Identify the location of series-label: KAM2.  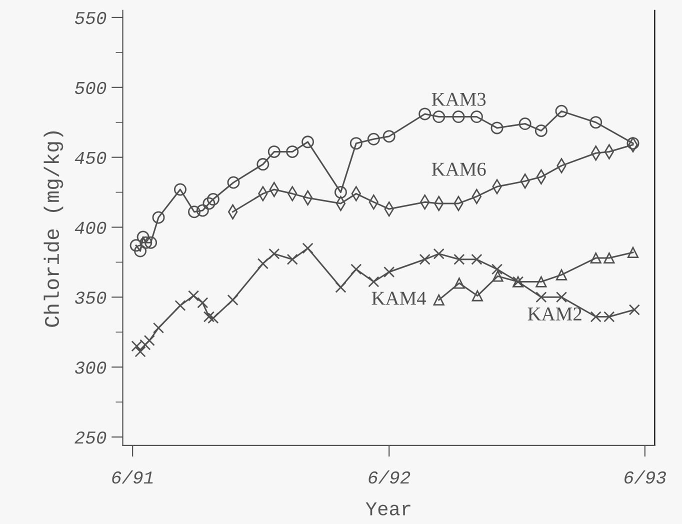
(555, 314).